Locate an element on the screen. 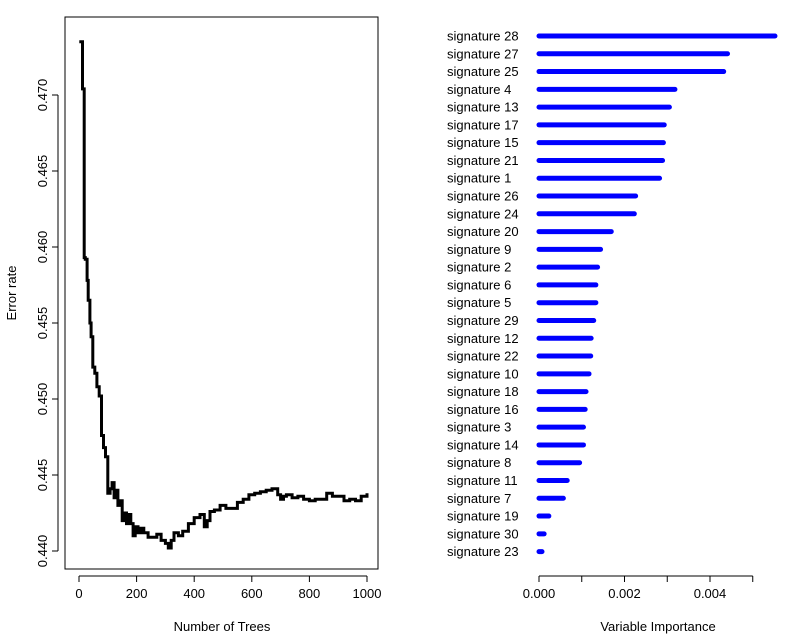  variable-label: signature 3 is located at coordinates (479, 427).